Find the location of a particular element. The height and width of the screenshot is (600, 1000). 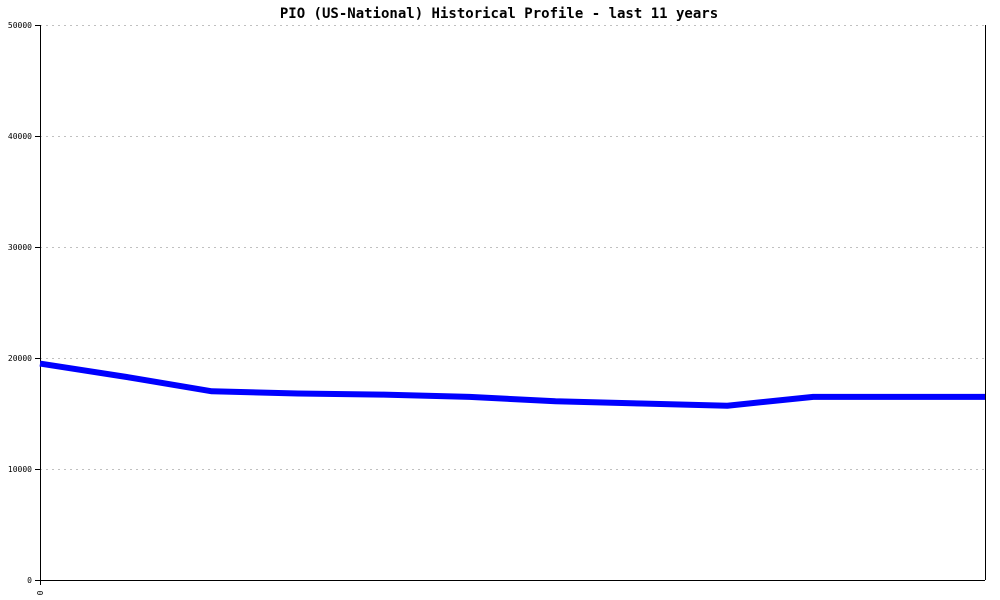

y-tick-label: 20000 is located at coordinates (20, 358).